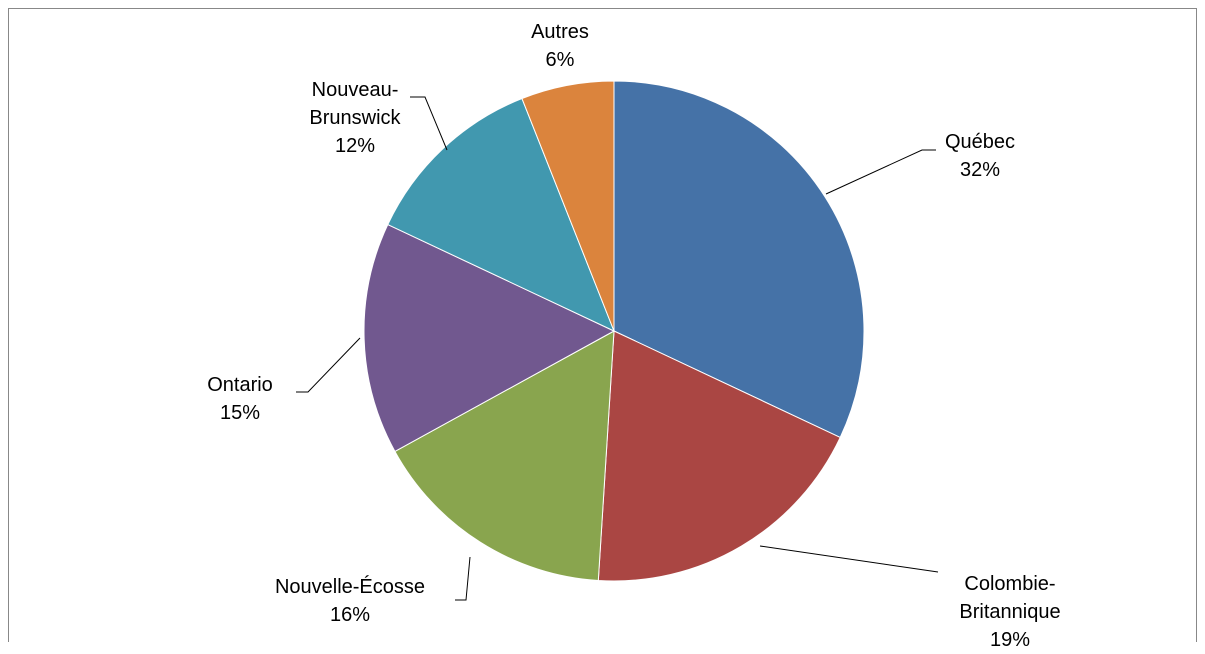  Describe the element at coordinates (355, 146) in the screenshot. I see `label-value: 12%` at that location.